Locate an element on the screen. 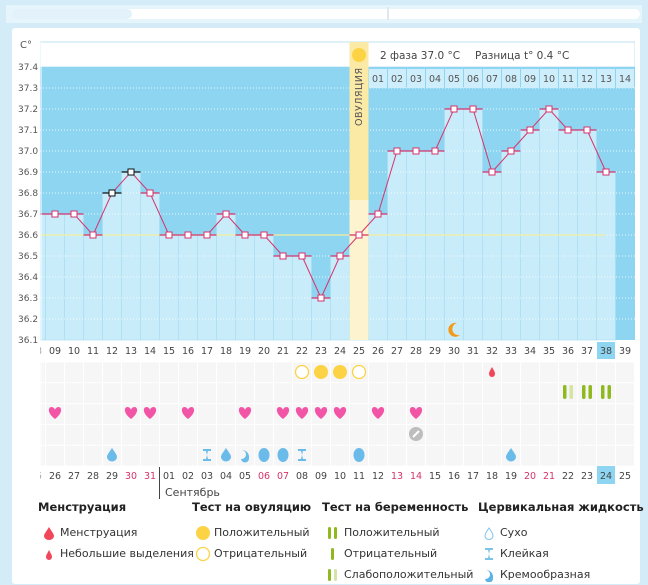  legend-title: Менструация is located at coordinates (82, 507).